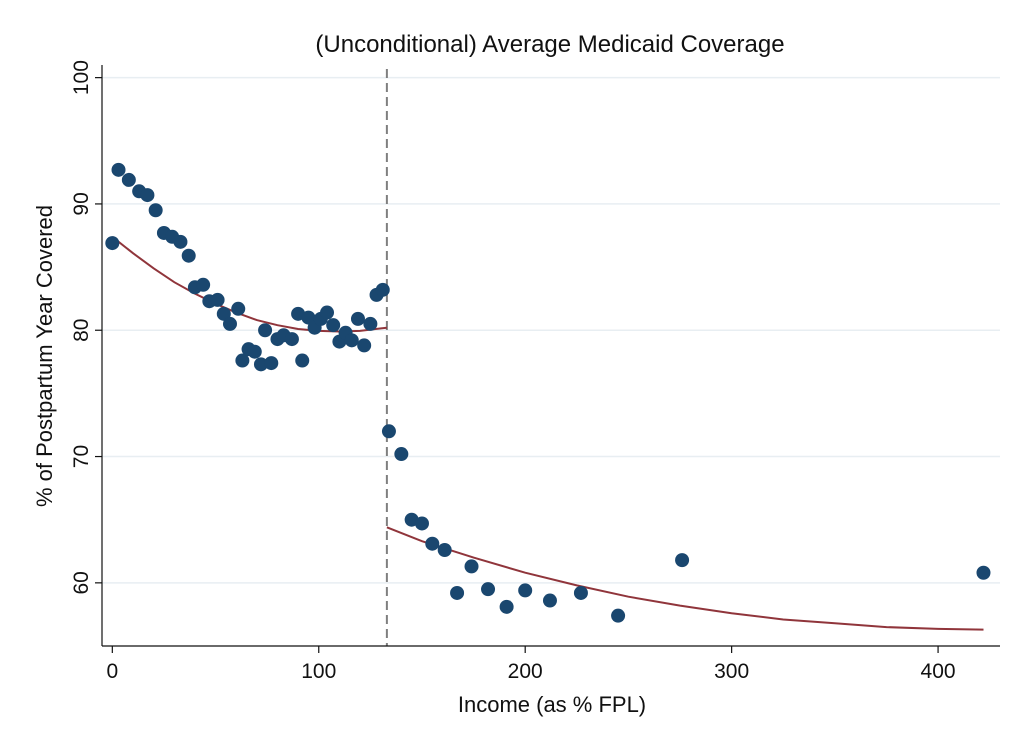  What do you see at coordinates (938, 671) in the screenshot?
I see `x-tick-label: 400` at bounding box center [938, 671].